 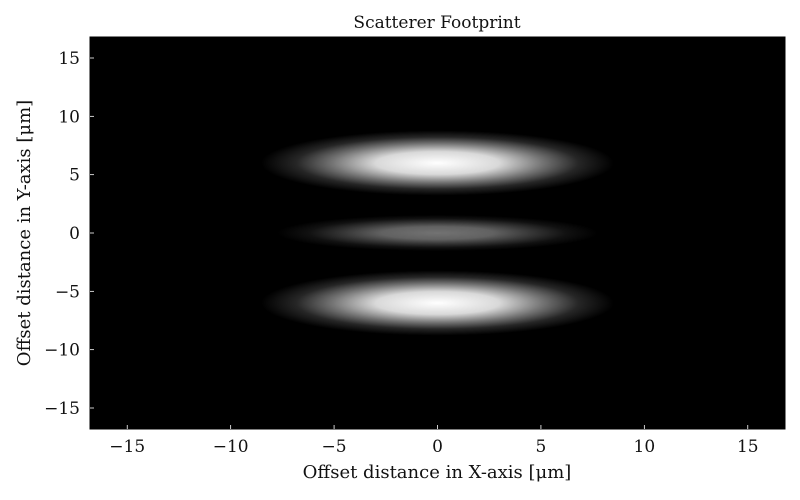 I want to click on x-tick-label: 10, so click(x=645, y=447).